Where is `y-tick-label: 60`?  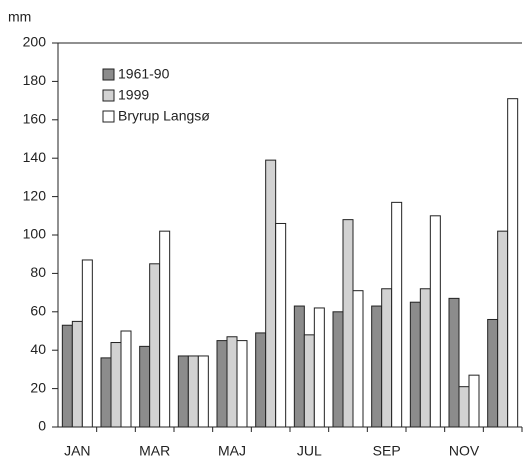 y-tick-label: 60 is located at coordinates (38, 311).